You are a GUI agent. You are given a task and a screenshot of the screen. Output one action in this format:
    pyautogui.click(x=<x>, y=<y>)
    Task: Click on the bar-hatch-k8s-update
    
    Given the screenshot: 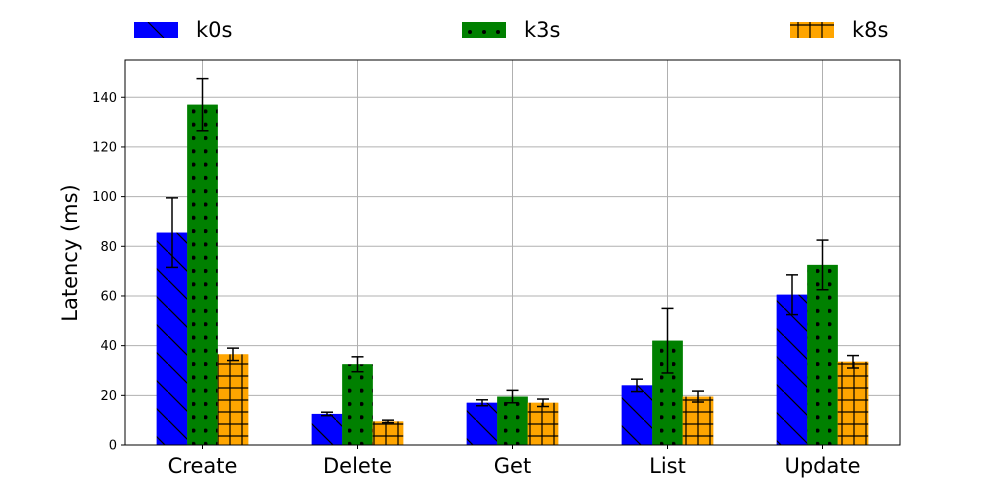 What is the action you would take?
    pyautogui.click(x=853, y=403)
    